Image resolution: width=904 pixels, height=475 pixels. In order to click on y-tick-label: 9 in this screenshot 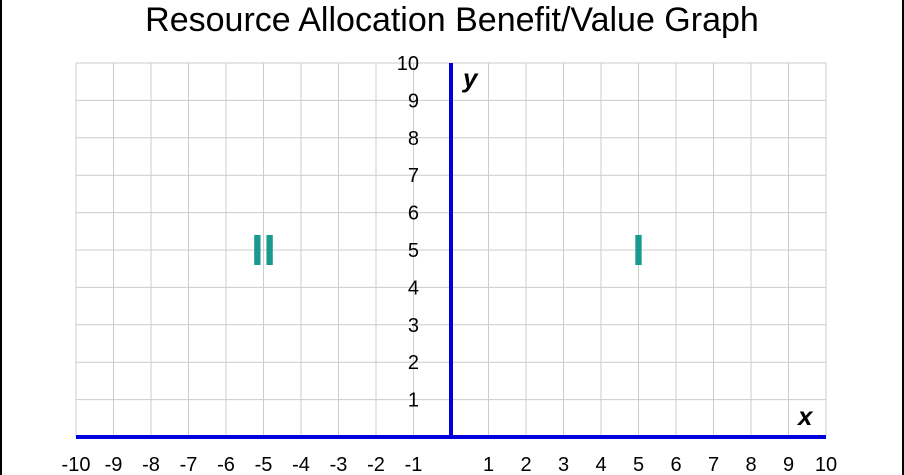, I will do `click(413, 101)`.